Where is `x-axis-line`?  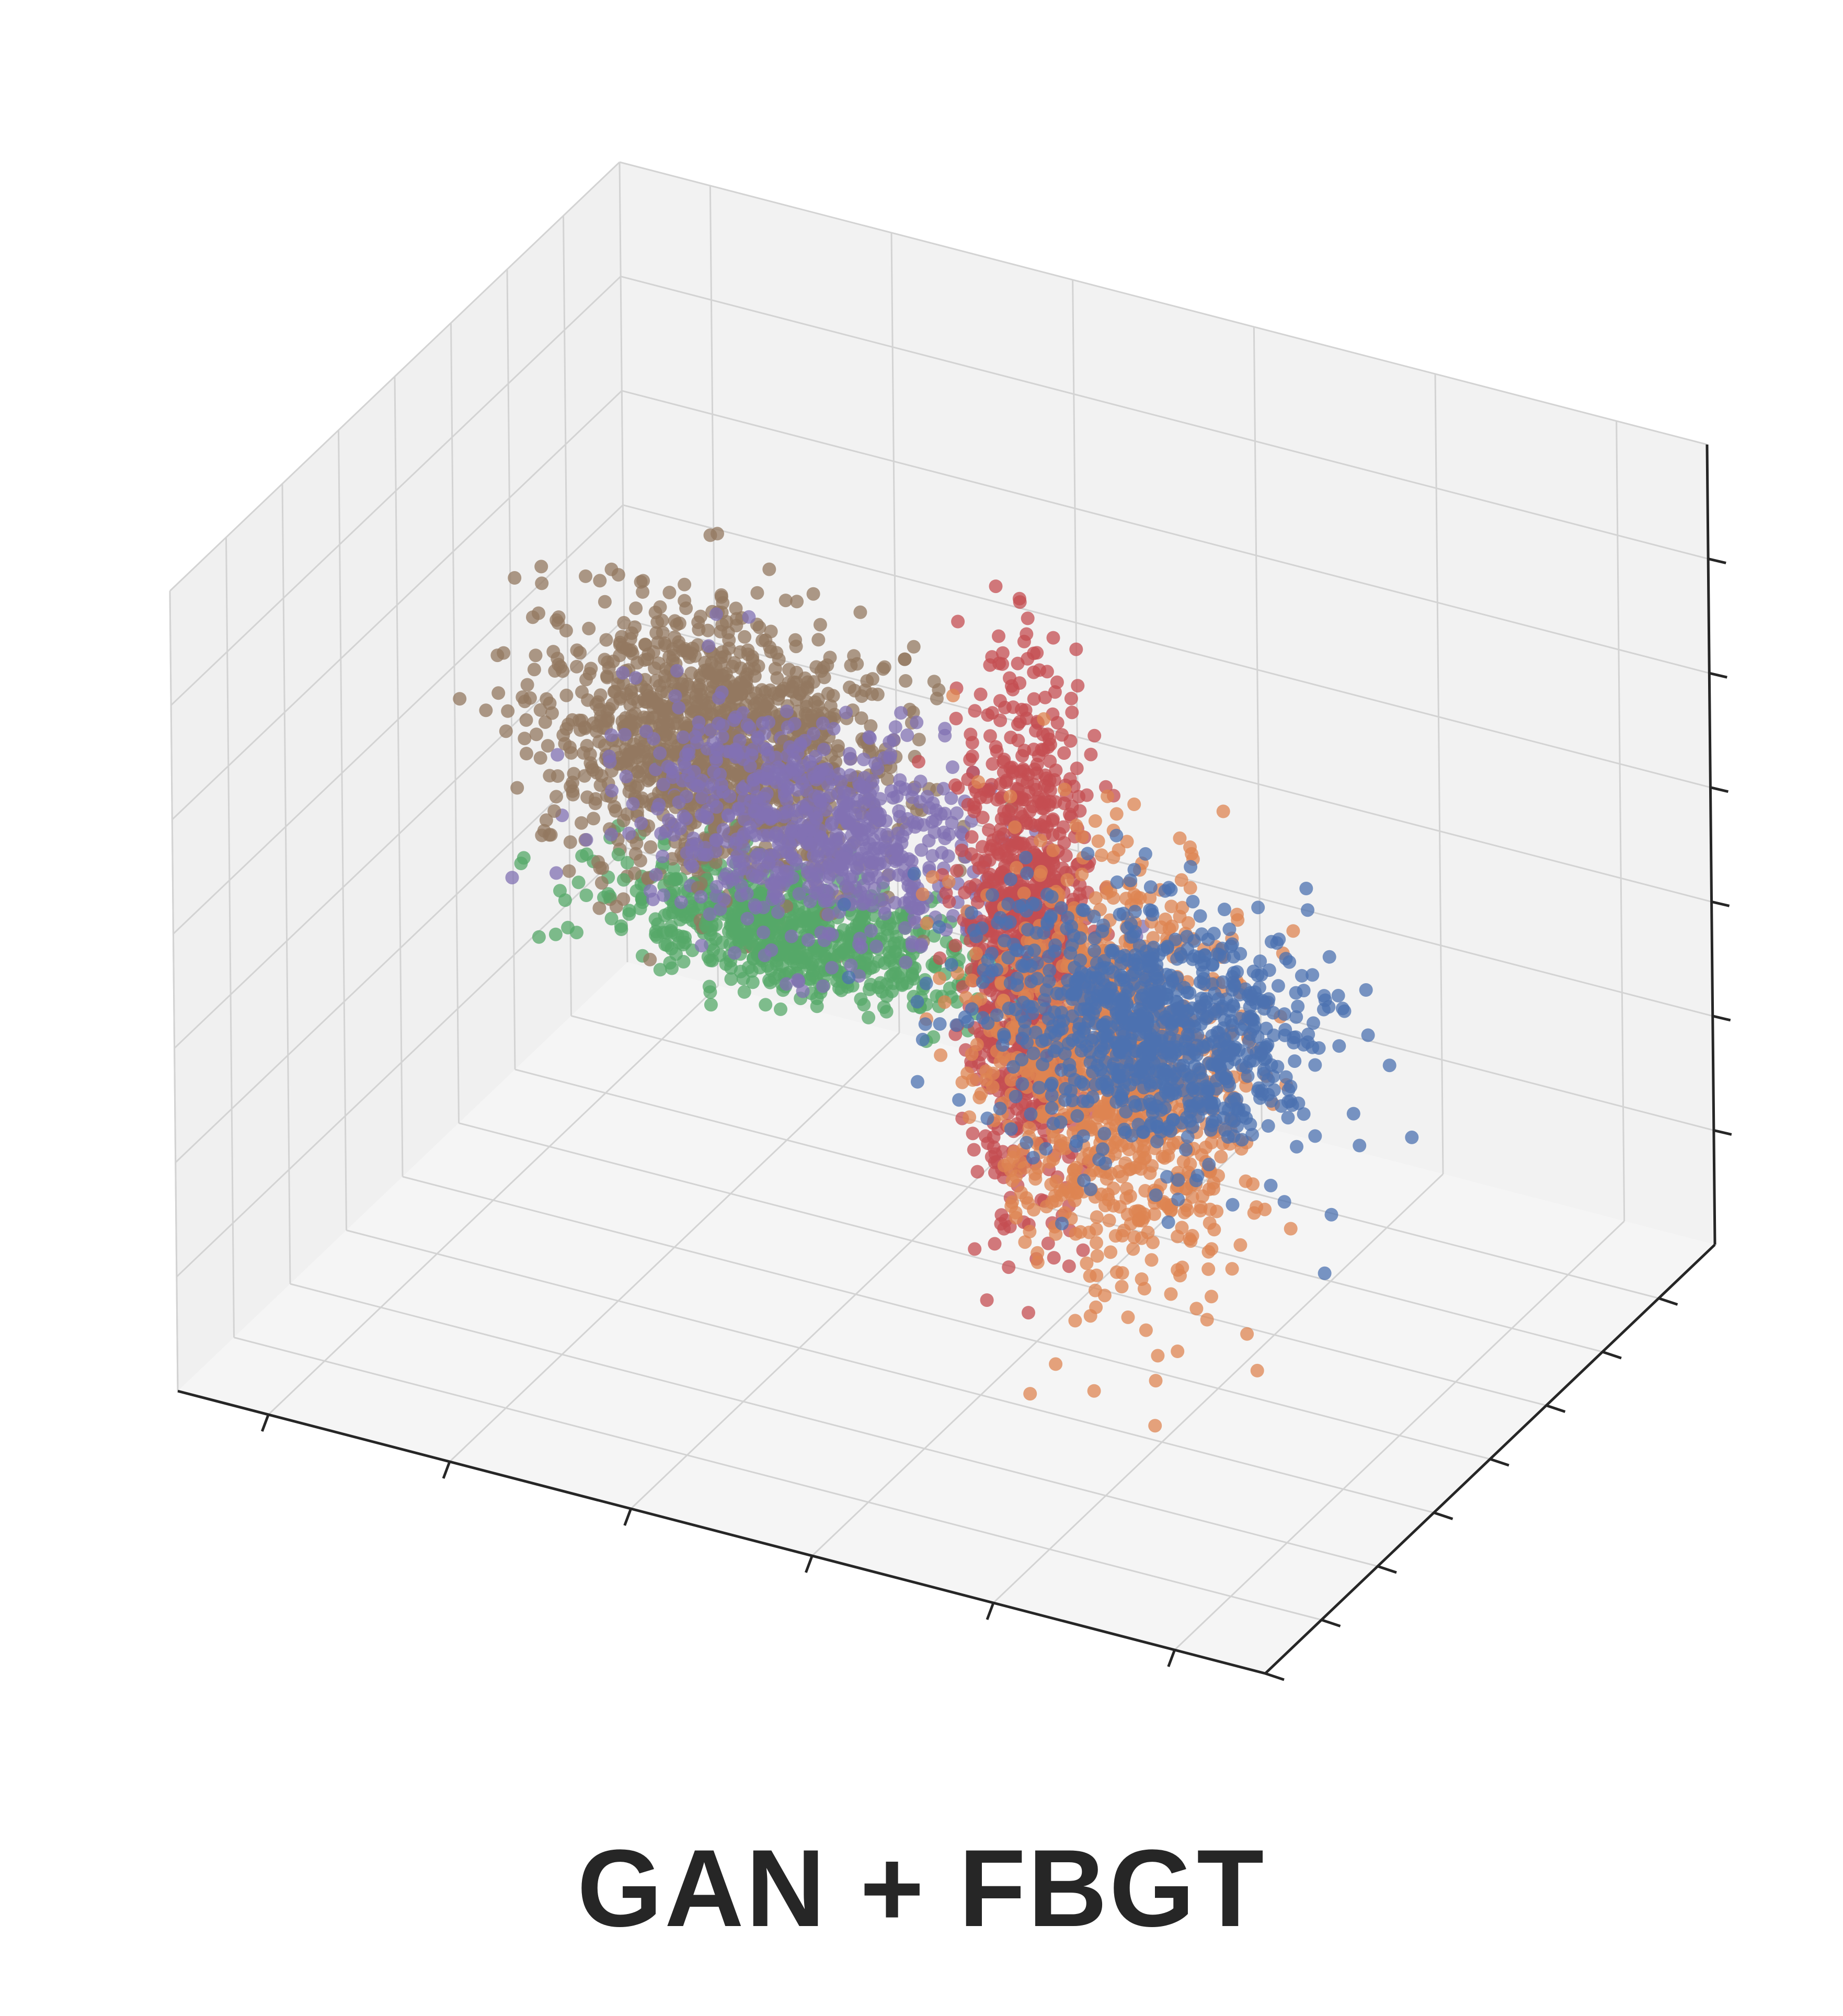
x-axis-line is located at coordinates (722, 1532).